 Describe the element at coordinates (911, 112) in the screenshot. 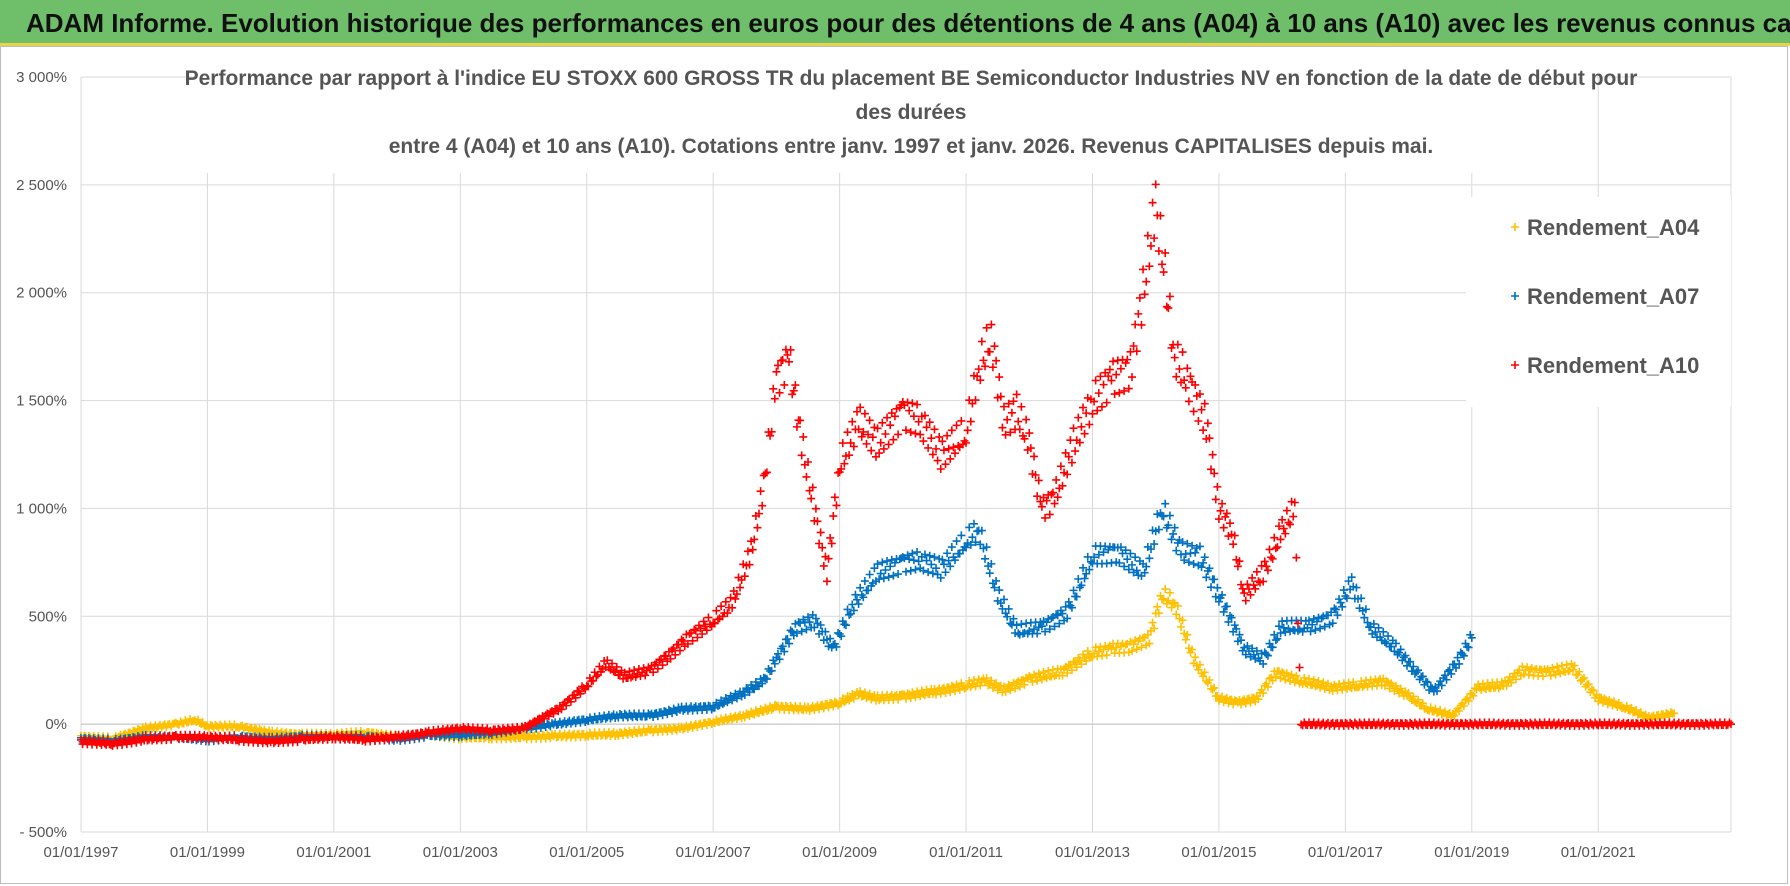

I see `chart-title-line: des durées` at that location.